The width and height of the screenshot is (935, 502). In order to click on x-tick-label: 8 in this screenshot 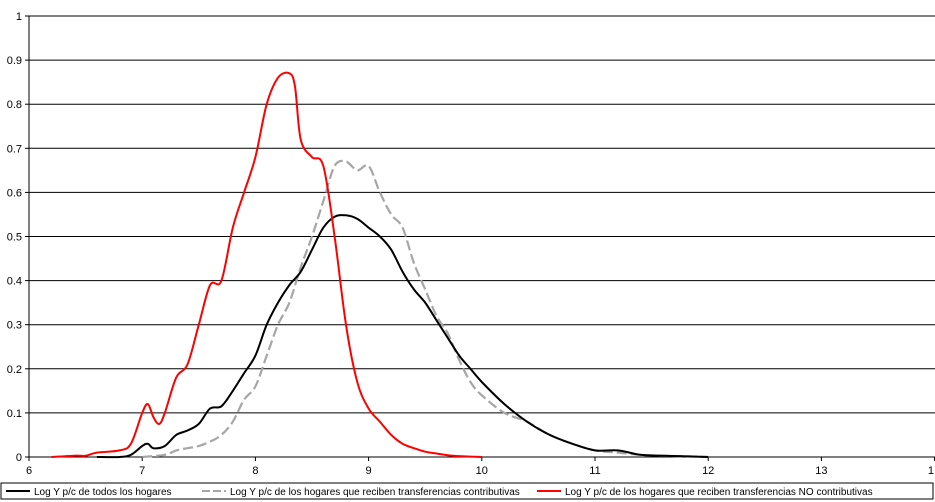, I will do `click(255, 471)`.